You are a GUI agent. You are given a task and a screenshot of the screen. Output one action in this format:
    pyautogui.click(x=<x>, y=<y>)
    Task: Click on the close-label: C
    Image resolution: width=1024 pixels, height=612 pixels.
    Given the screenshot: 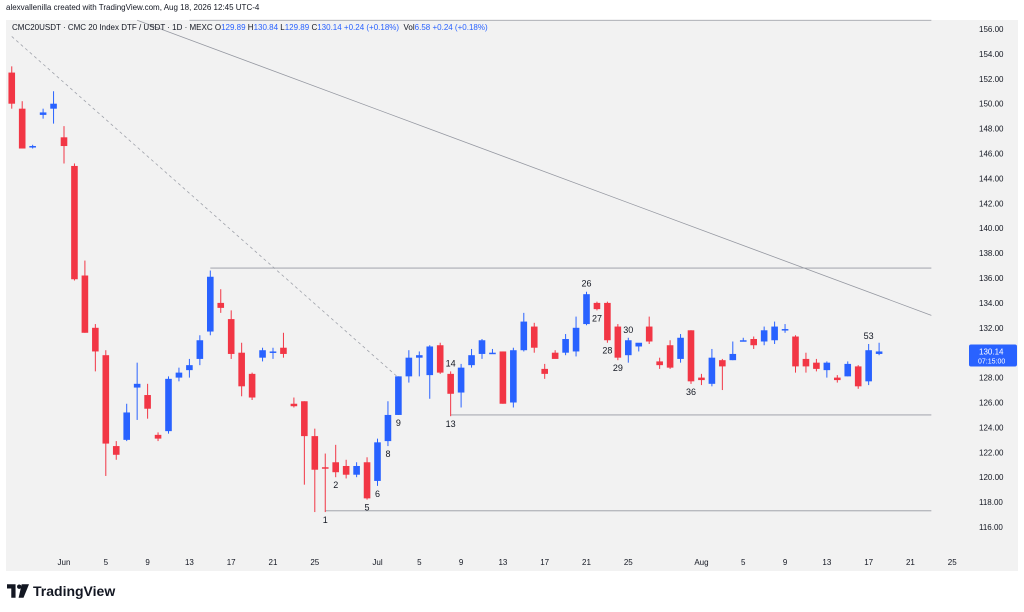 What is the action you would take?
    pyautogui.click(x=314, y=27)
    